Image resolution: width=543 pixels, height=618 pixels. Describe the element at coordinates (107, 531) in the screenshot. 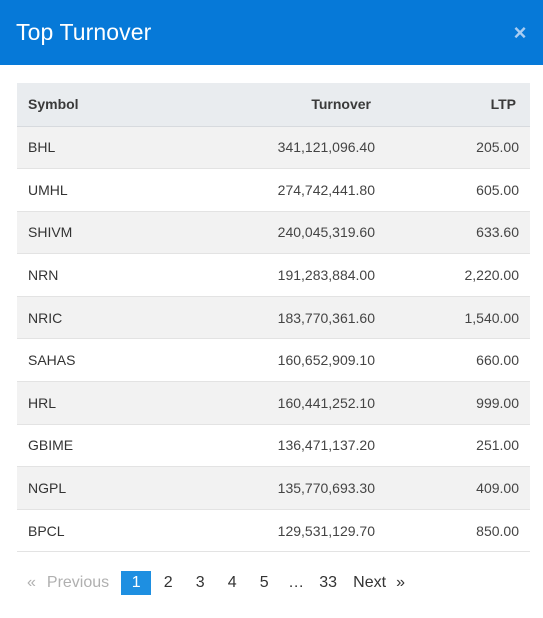

I see `cell-symbol: BPCL` at that location.